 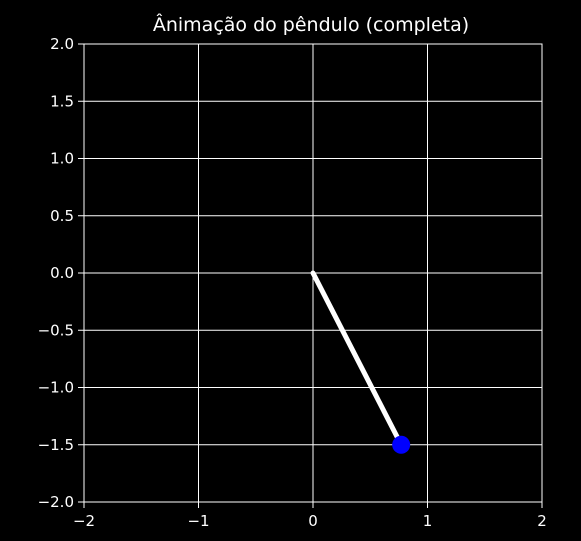 I want to click on x-tick-label-0: −2, so click(x=84, y=521).